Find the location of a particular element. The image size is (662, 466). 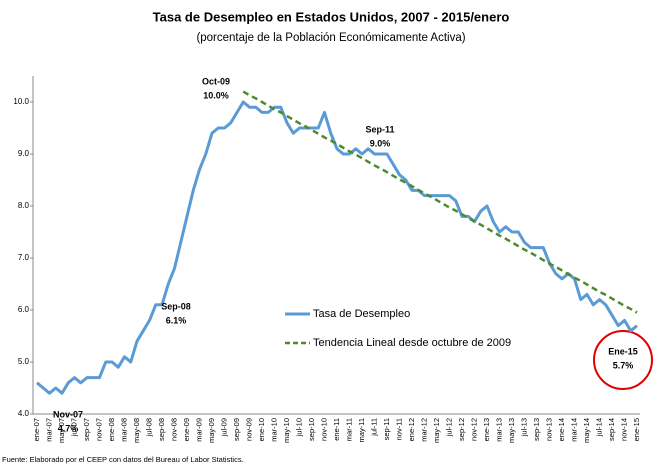

y-tick-label: 8.0 is located at coordinates (24, 205).